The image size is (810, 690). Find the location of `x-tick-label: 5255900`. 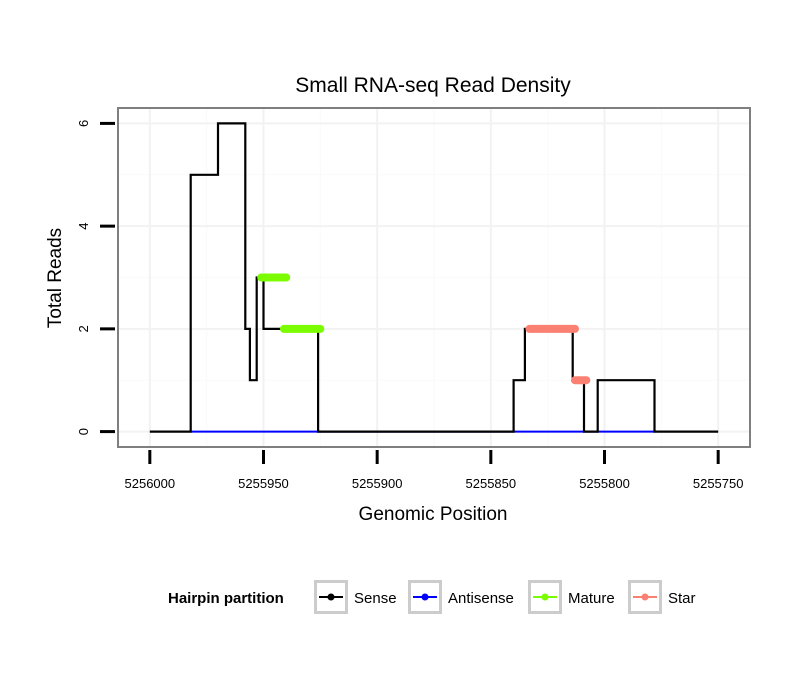

x-tick-label: 5255900 is located at coordinates (377, 483).